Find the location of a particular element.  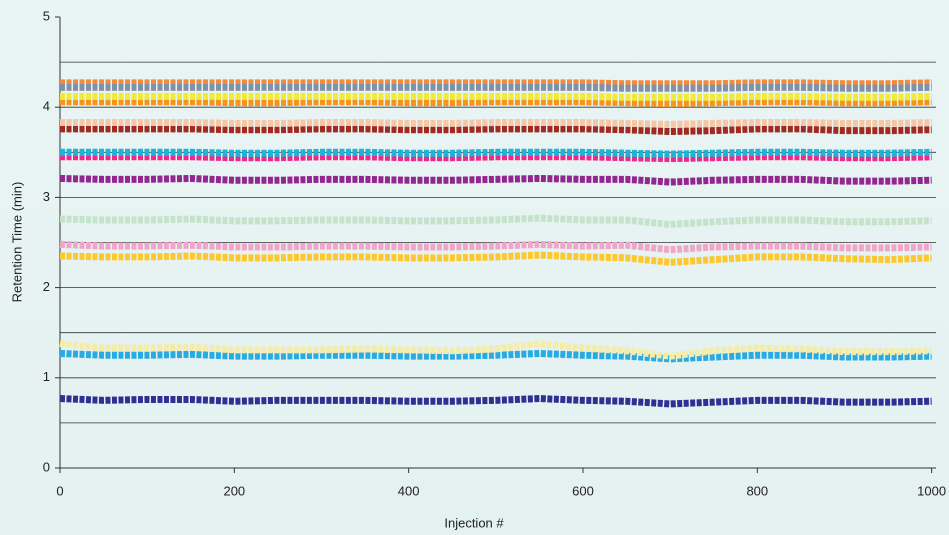

y-tick-label: 1 is located at coordinates (46, 376).